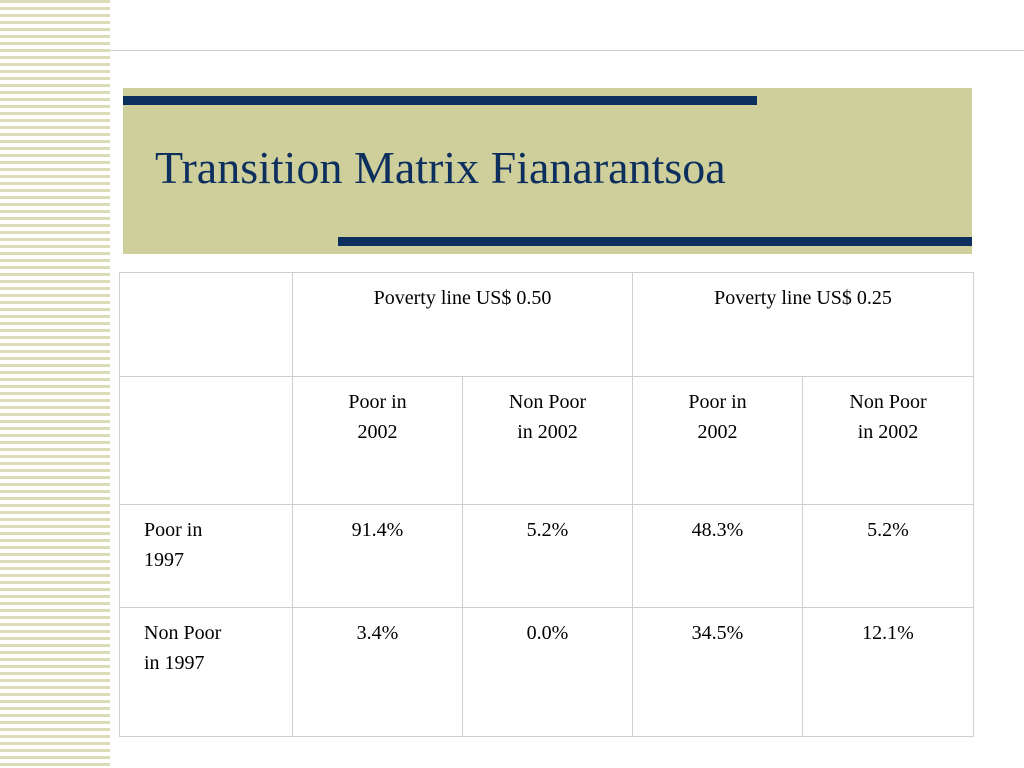  I want to click on table-row: Non Poor in 1997 3.4% 0.0% 34.5% 12.1%, so click(546, 672).